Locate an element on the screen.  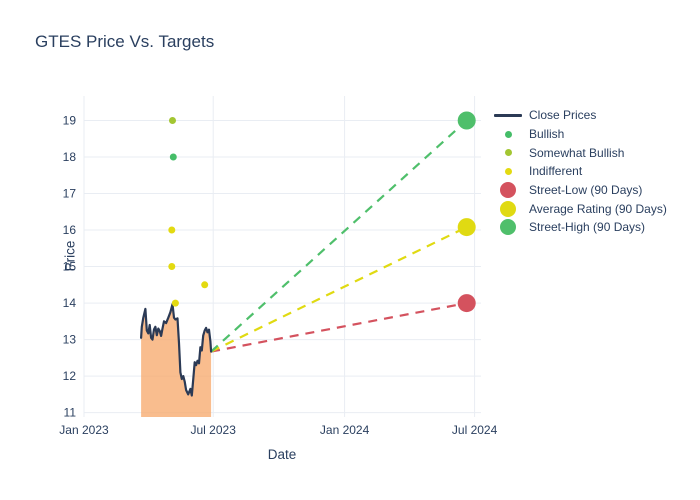
close-price-line is located at coordinates (176, 350).